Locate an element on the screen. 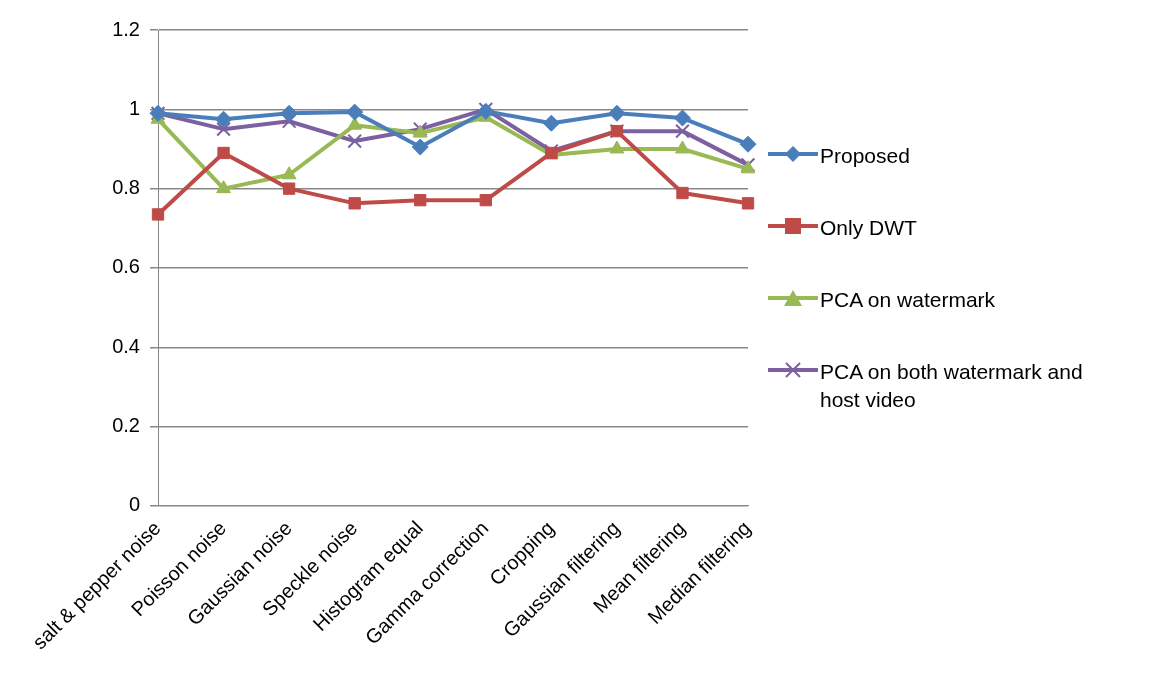  legend-label: PCA on watermark is located at coordinates (908, 300).